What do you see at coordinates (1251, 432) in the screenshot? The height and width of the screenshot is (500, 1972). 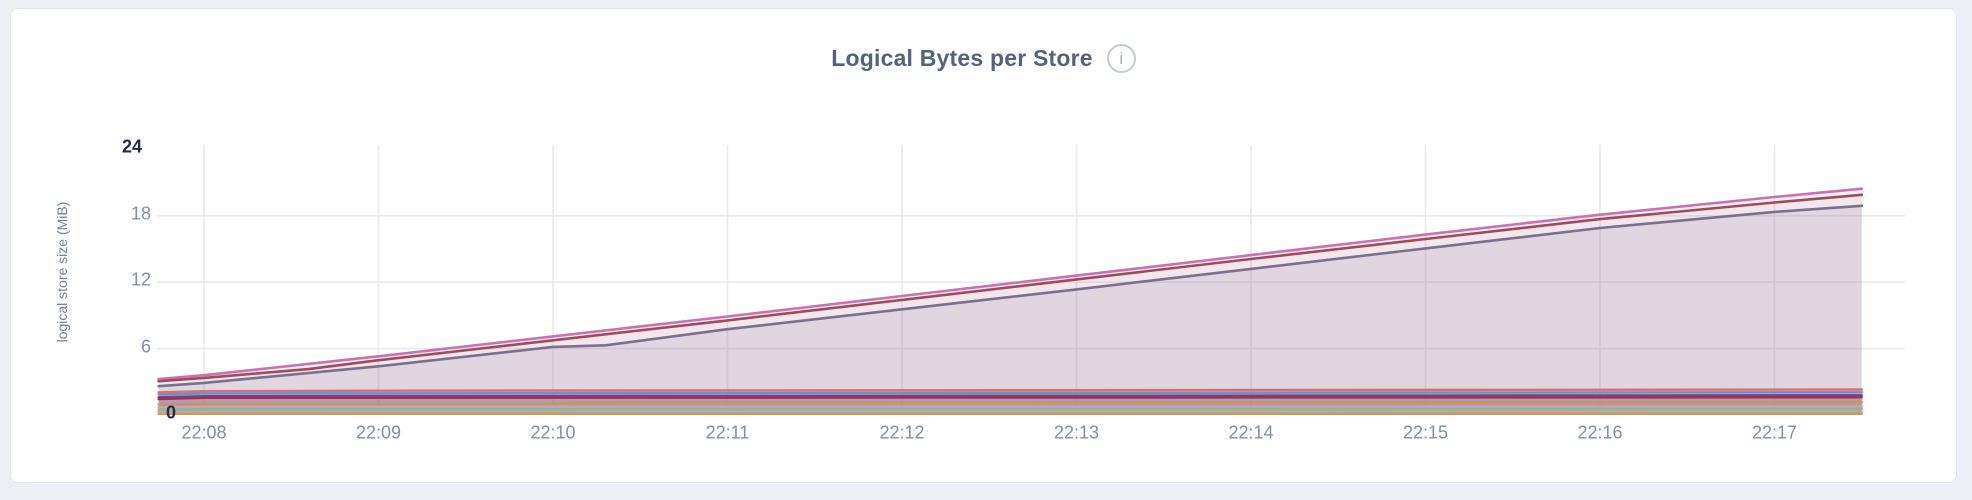 I see `x-tick-22:14: 22:14` at bounding box center [1251, 432].